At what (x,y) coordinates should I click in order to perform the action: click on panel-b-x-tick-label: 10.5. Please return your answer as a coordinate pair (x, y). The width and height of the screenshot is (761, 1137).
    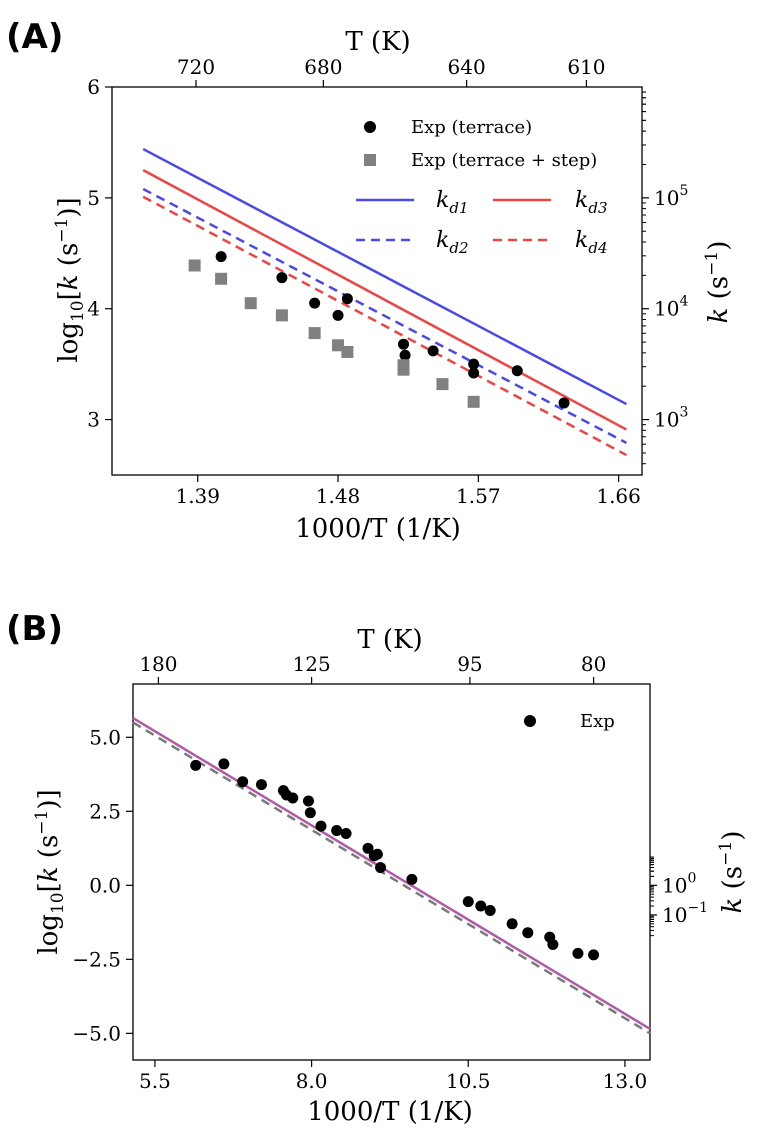
    Looking at the image, I should click on (468, 1081).